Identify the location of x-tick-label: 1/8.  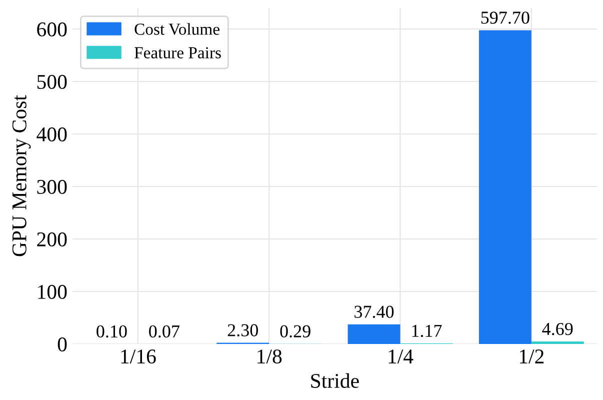
(270, 356).